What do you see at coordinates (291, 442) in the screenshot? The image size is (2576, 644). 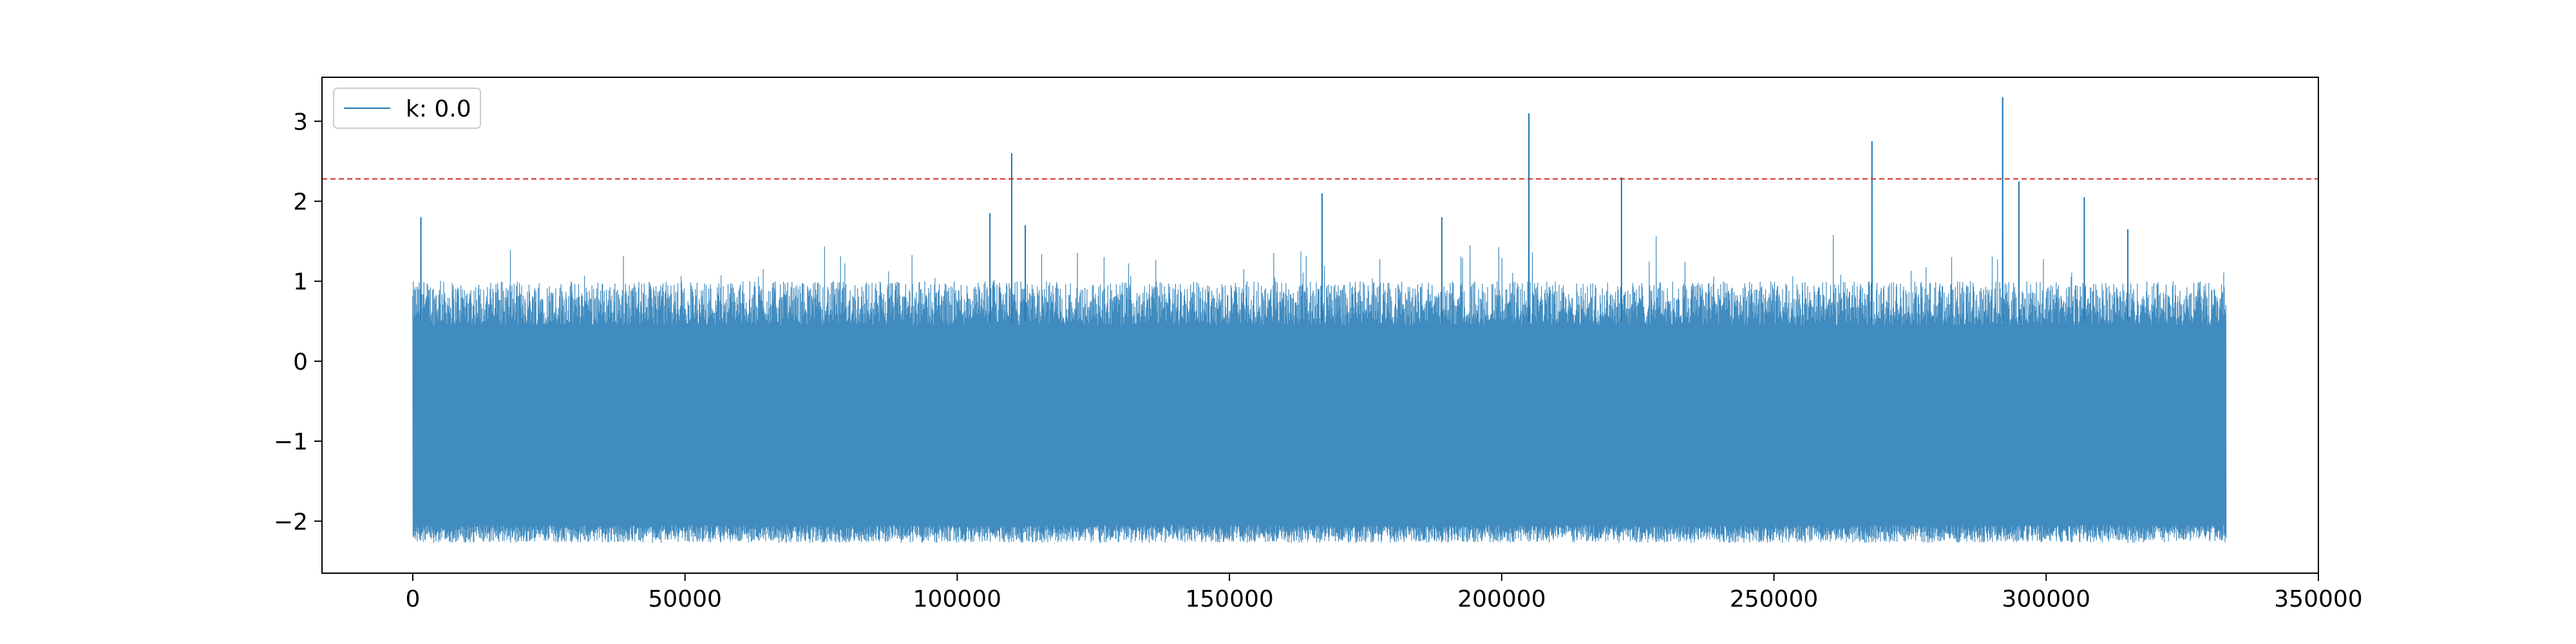 I see `y-tick-label: −1` at bounding box center [291, 442].